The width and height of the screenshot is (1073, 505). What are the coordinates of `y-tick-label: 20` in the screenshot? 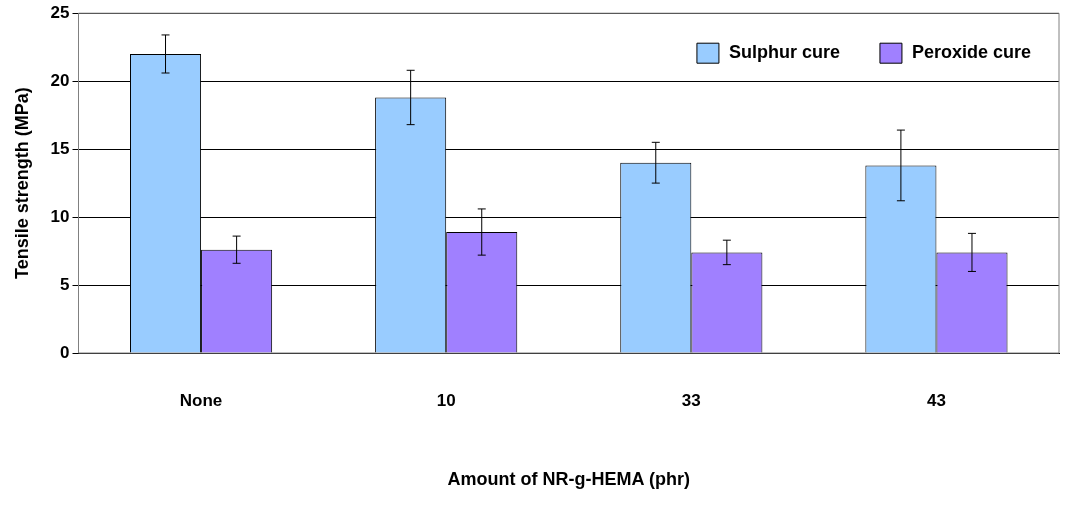 It's located at (60, 80).